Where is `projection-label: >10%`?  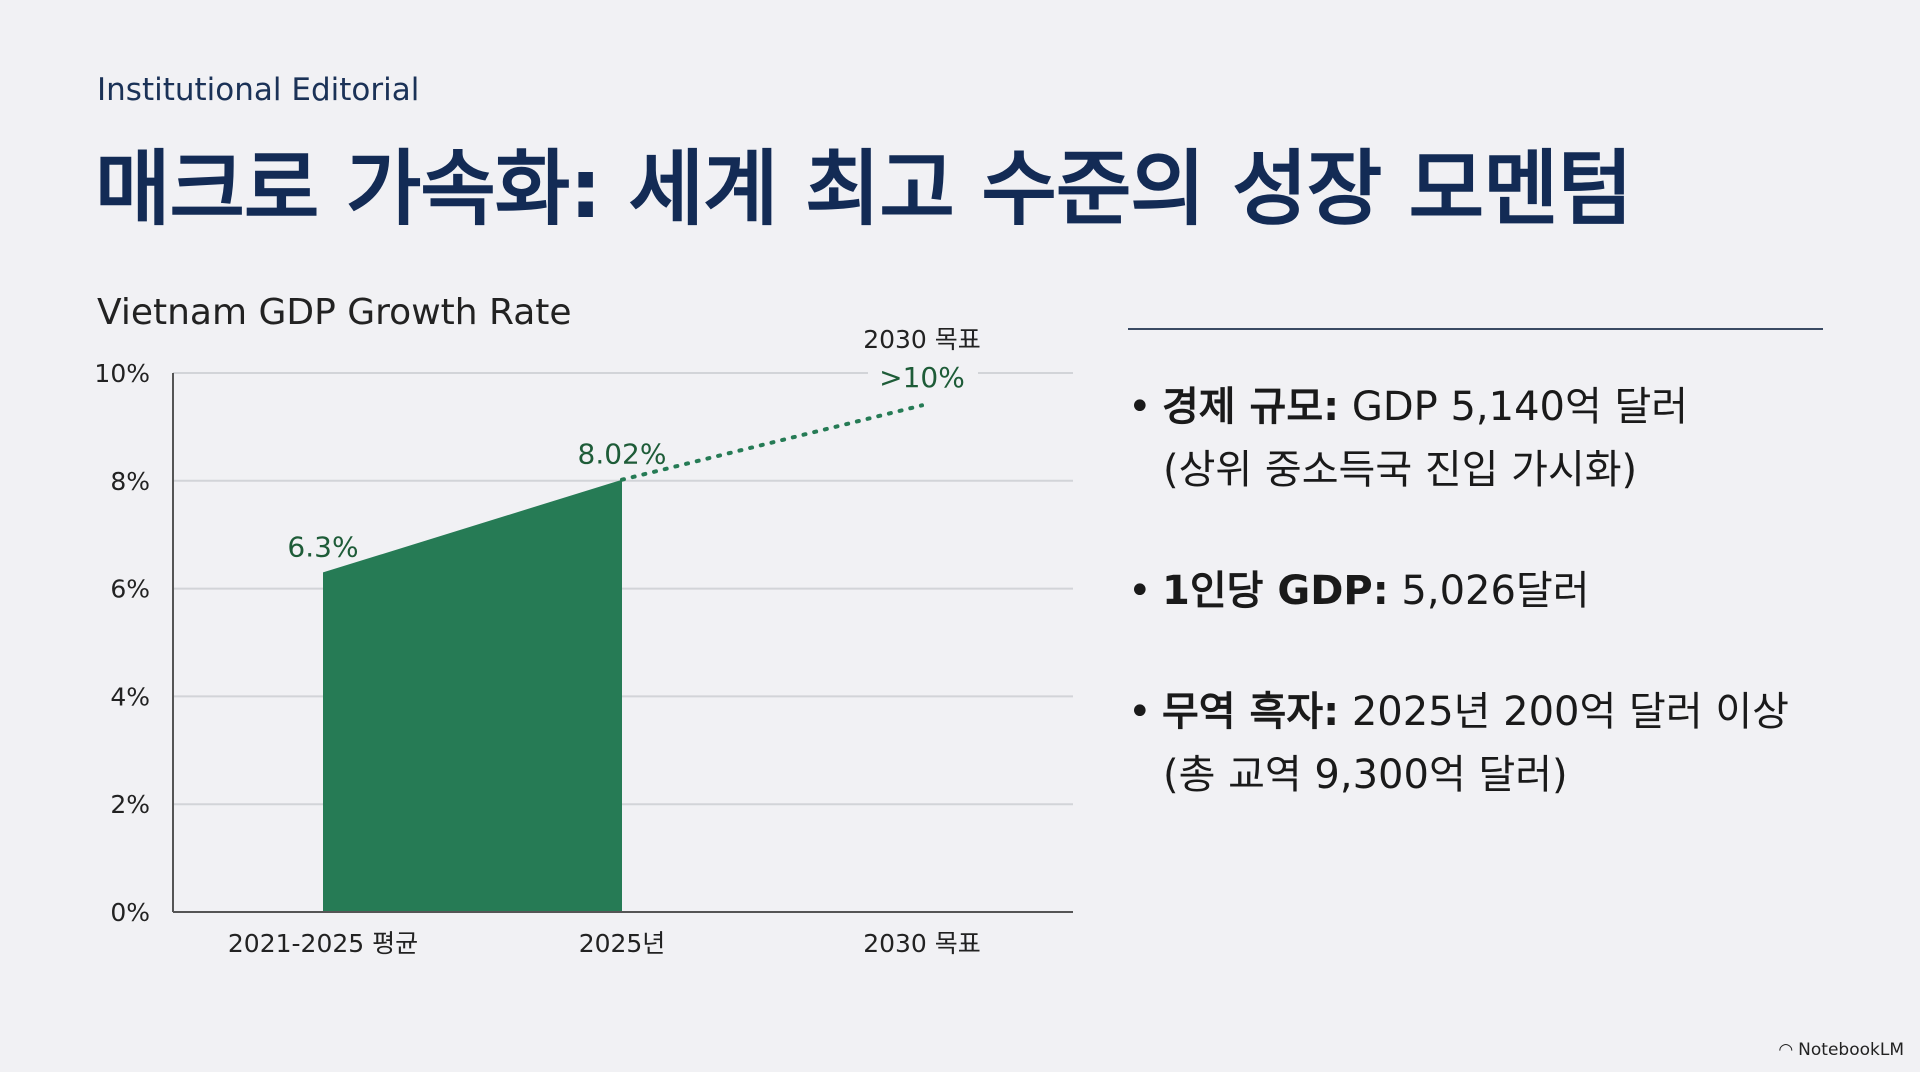
projection-label: >10% is located at coordinates (922, 377).